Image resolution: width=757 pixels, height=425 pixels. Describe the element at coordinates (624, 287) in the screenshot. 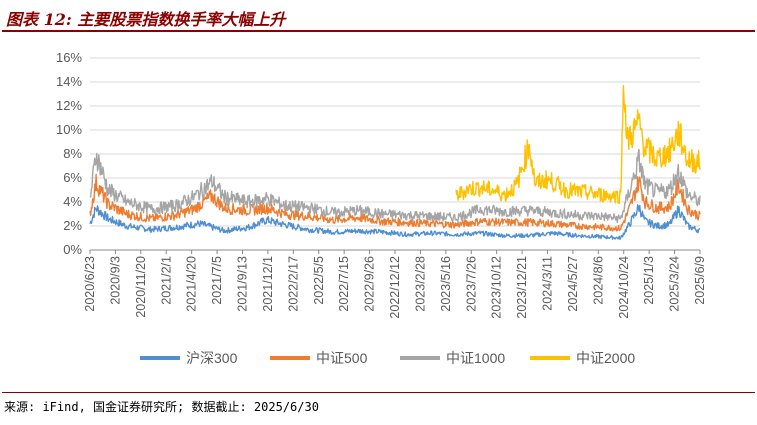

I see `x-tick-label: 2024/10/24` at that location.